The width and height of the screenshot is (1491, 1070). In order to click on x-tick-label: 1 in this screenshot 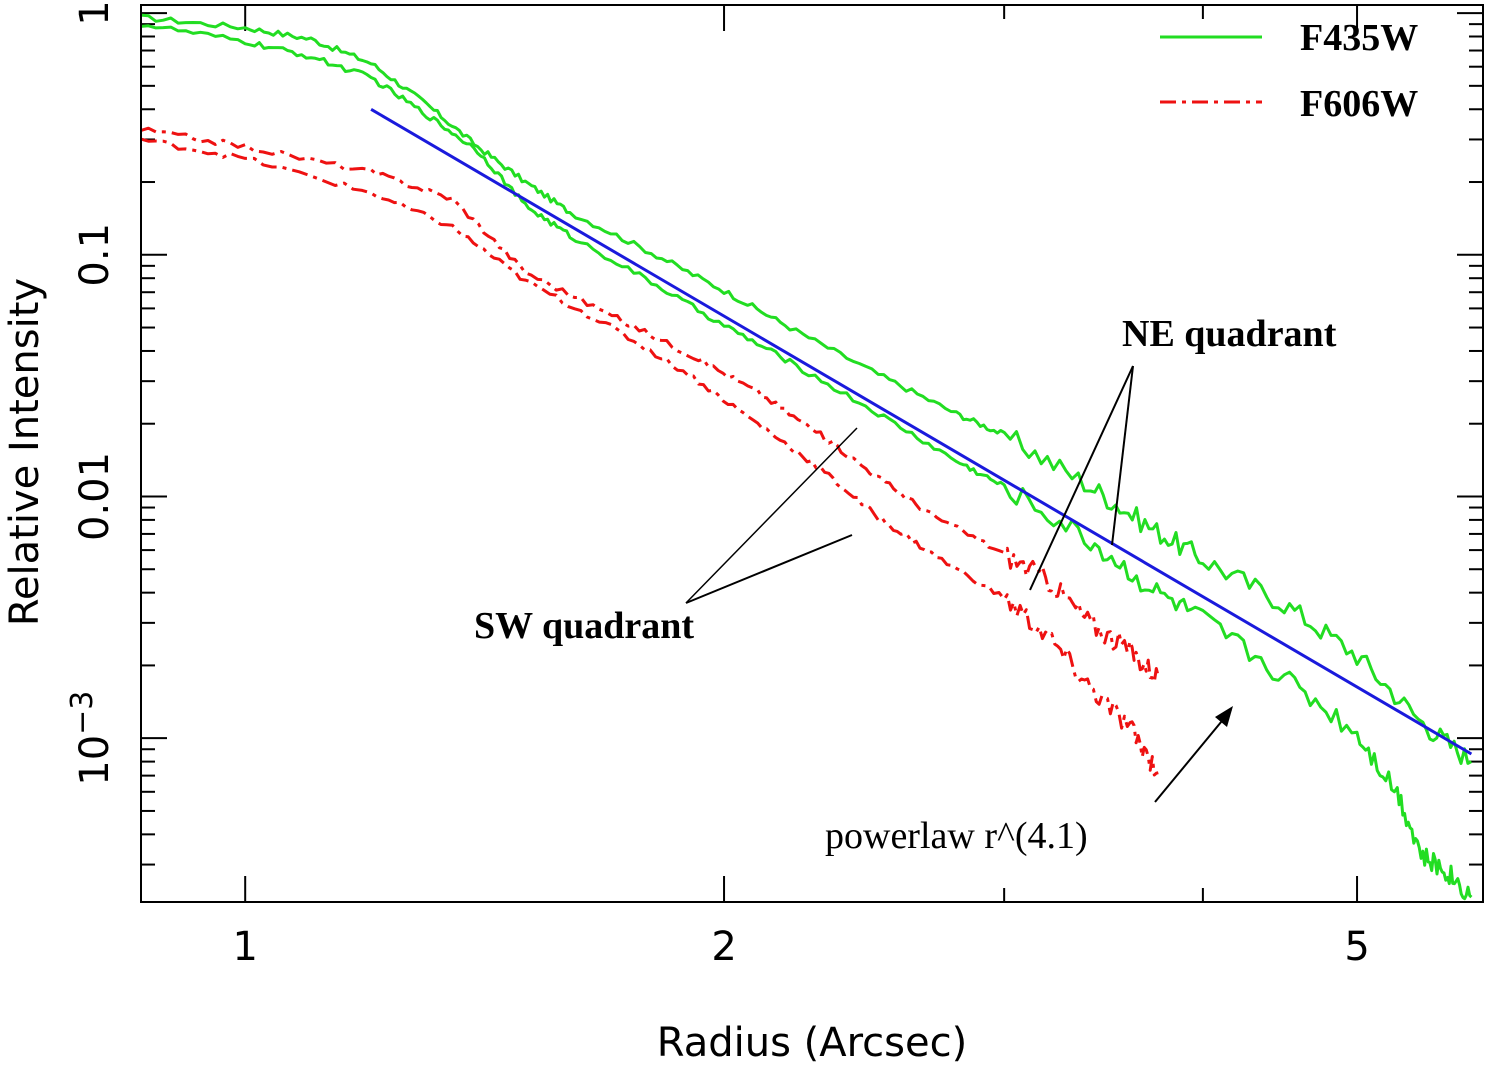, I will do `click(244, 947)`.